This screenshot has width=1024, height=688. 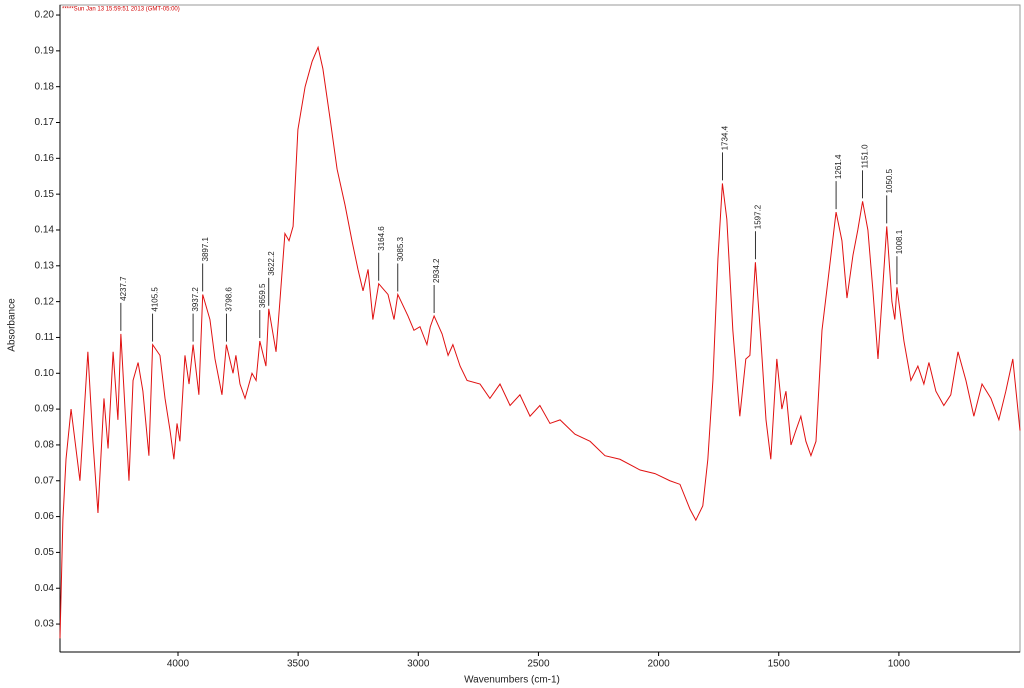 What do you see at coordinates (779, 664) in the screenshot?
I see `x-tick-label: 1500` at bounding box center [779, 664].